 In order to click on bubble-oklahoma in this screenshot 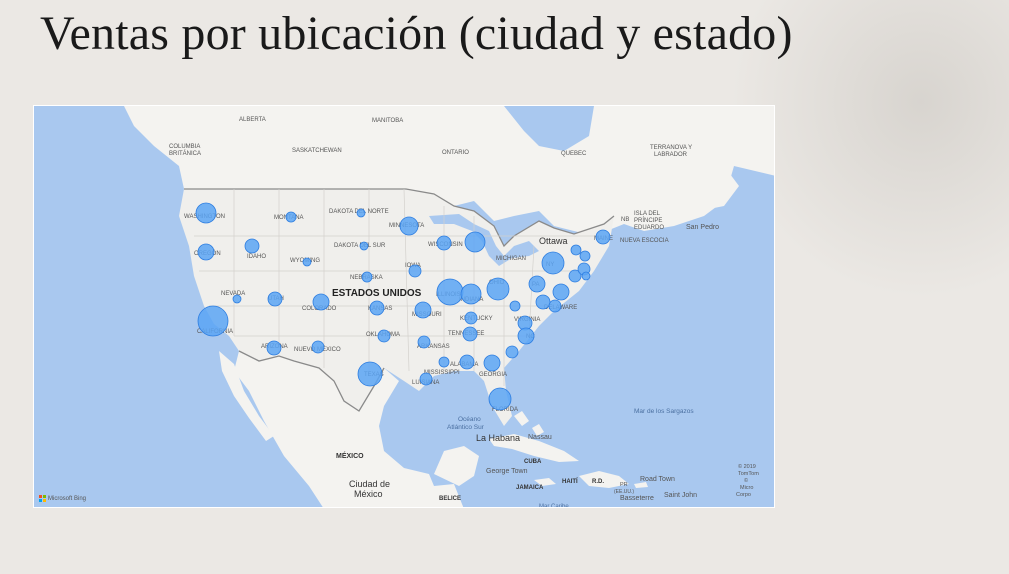, I will do `click(384, 336)`.